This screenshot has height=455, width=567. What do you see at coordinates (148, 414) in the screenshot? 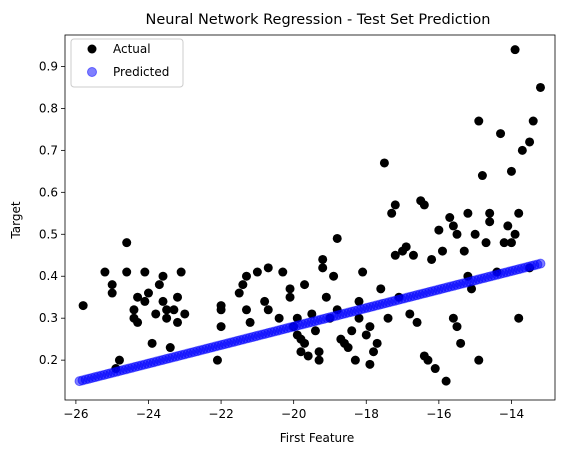
I see `x-tick-label: −24` at bounding box center [148, 414].